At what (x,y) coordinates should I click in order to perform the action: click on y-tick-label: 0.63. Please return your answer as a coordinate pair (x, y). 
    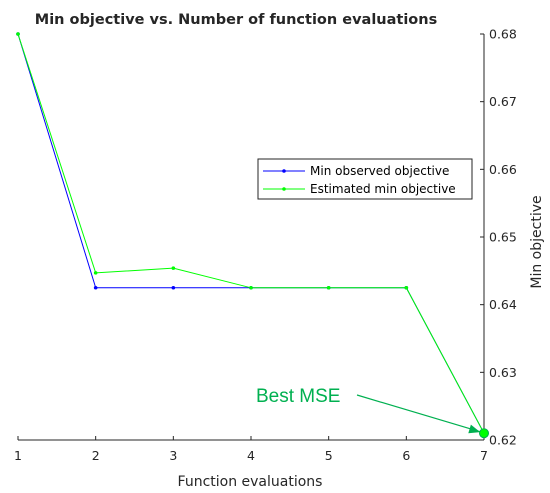
    Looking at the image, I should click on (503, 372).